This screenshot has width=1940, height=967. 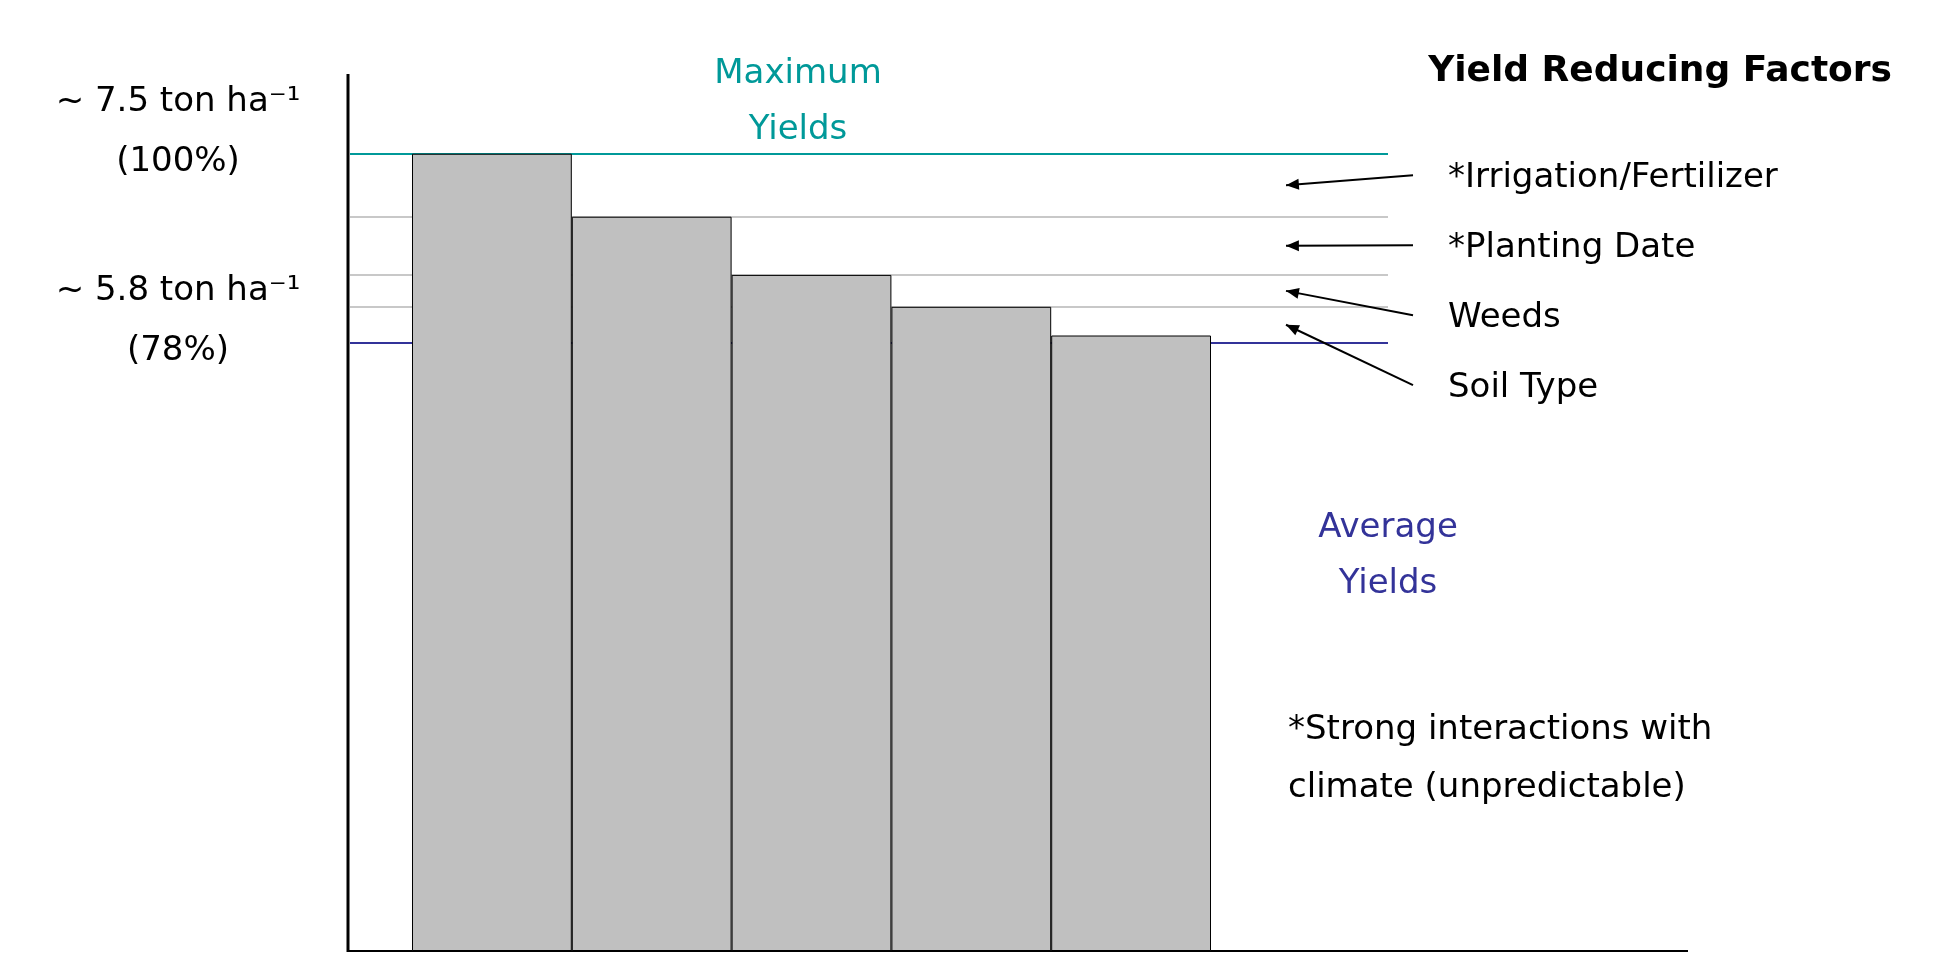 I want to click on ref-line-label: Average Yields, so click(x=1388, y=553).